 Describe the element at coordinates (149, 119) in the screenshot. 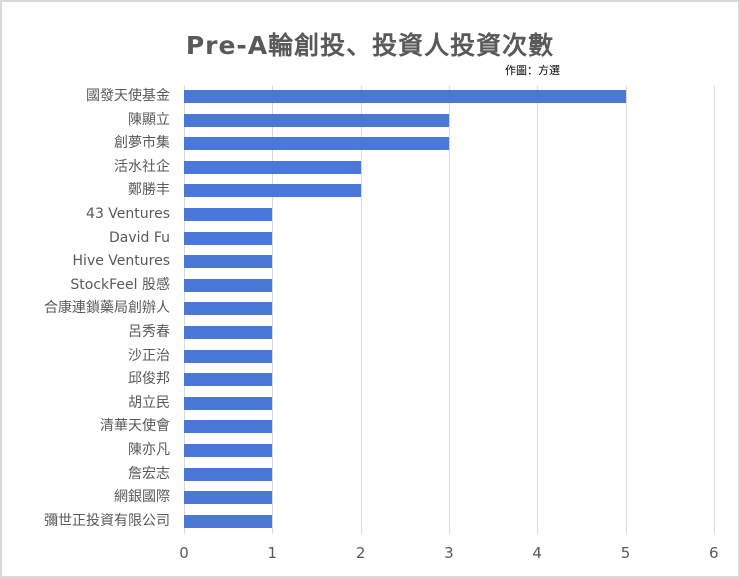

I see `category-label: 陳顯立` at that location.